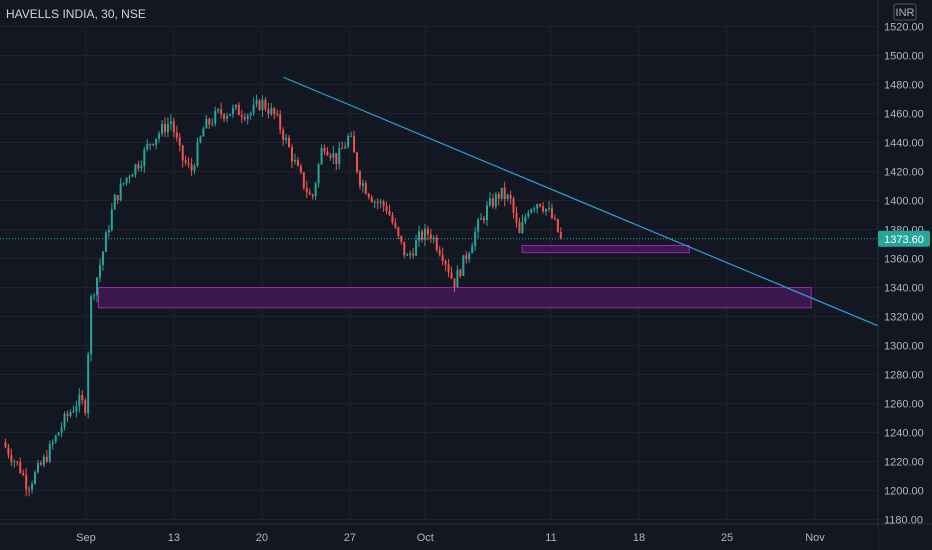 The image size is (932, 550). Describe the element at coordinates (905, 275) in the screenshot. I see `price-axis` at that location.